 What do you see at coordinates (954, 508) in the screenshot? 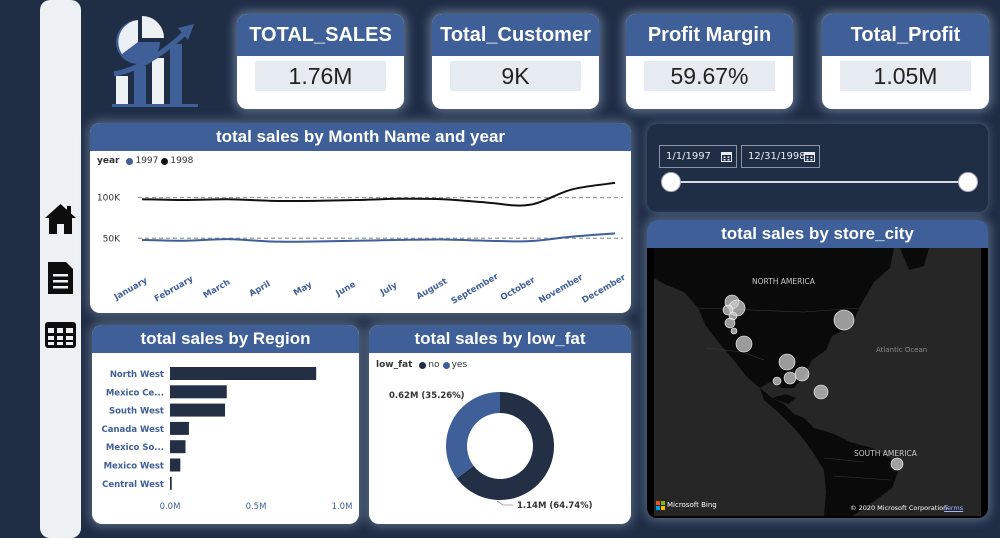
I see `map-terms-link: Terms` at bounding box center [954, 508].